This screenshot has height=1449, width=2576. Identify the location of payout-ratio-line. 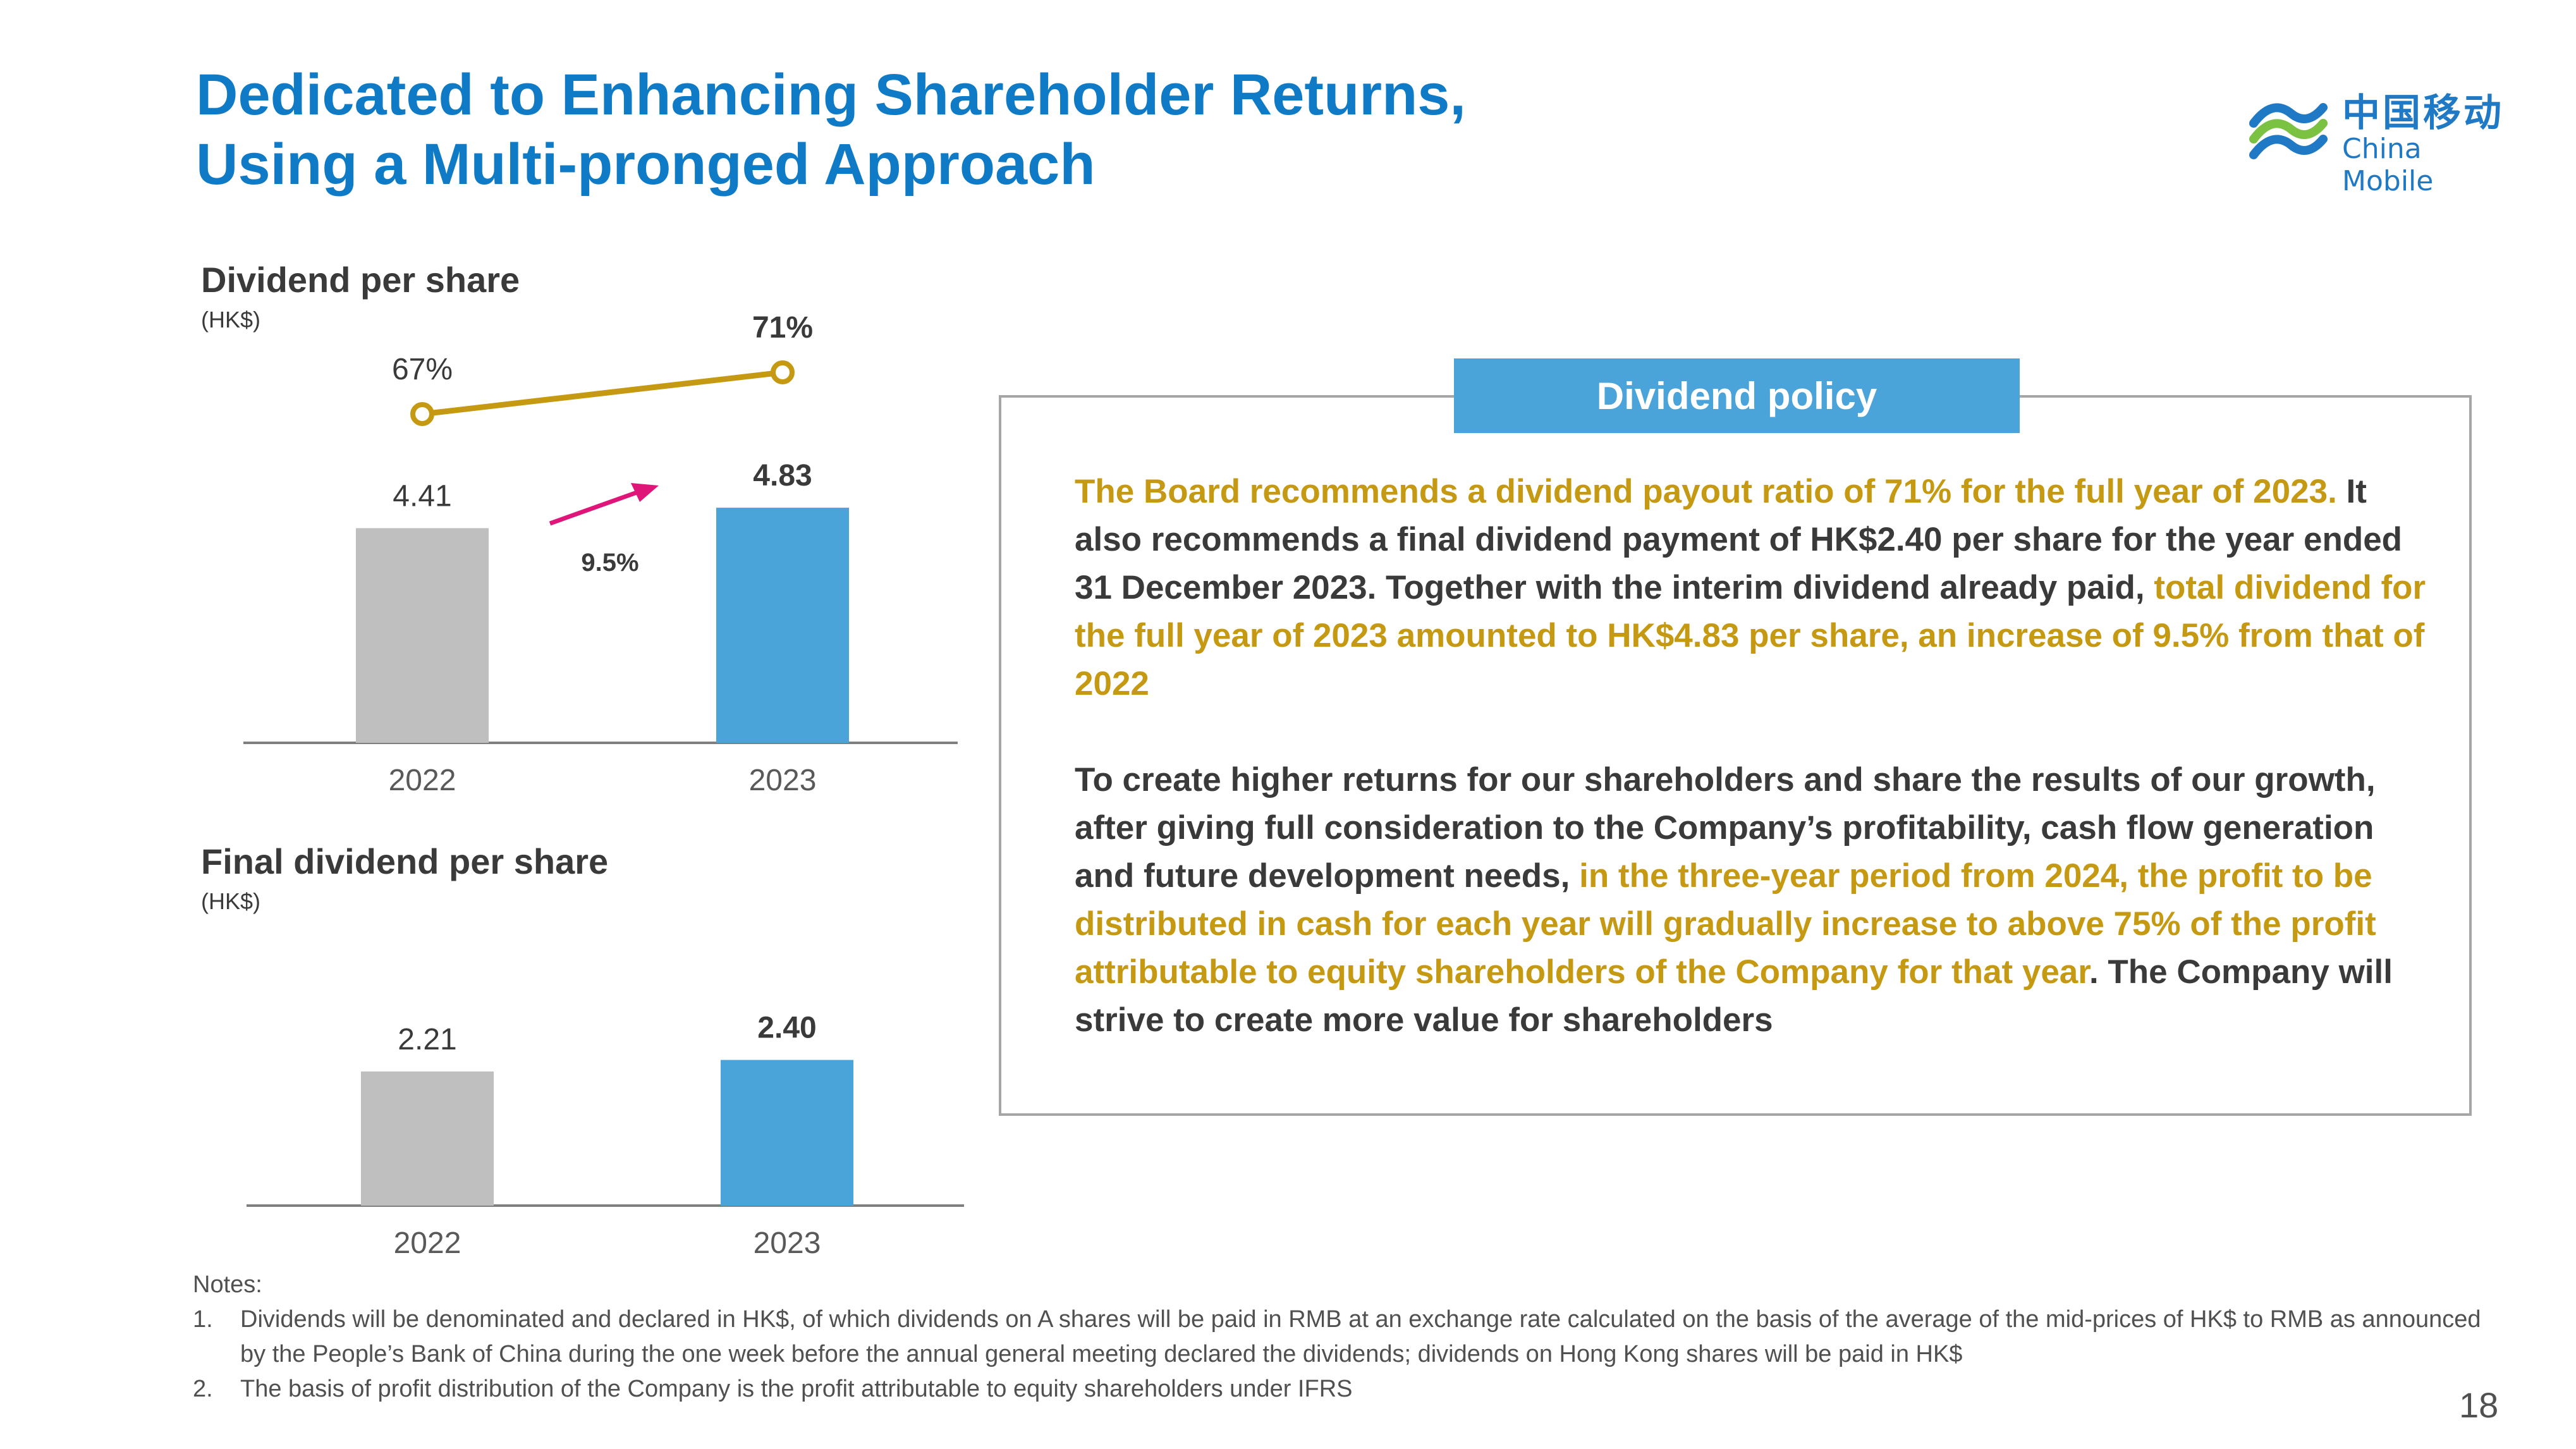
(602, 393).